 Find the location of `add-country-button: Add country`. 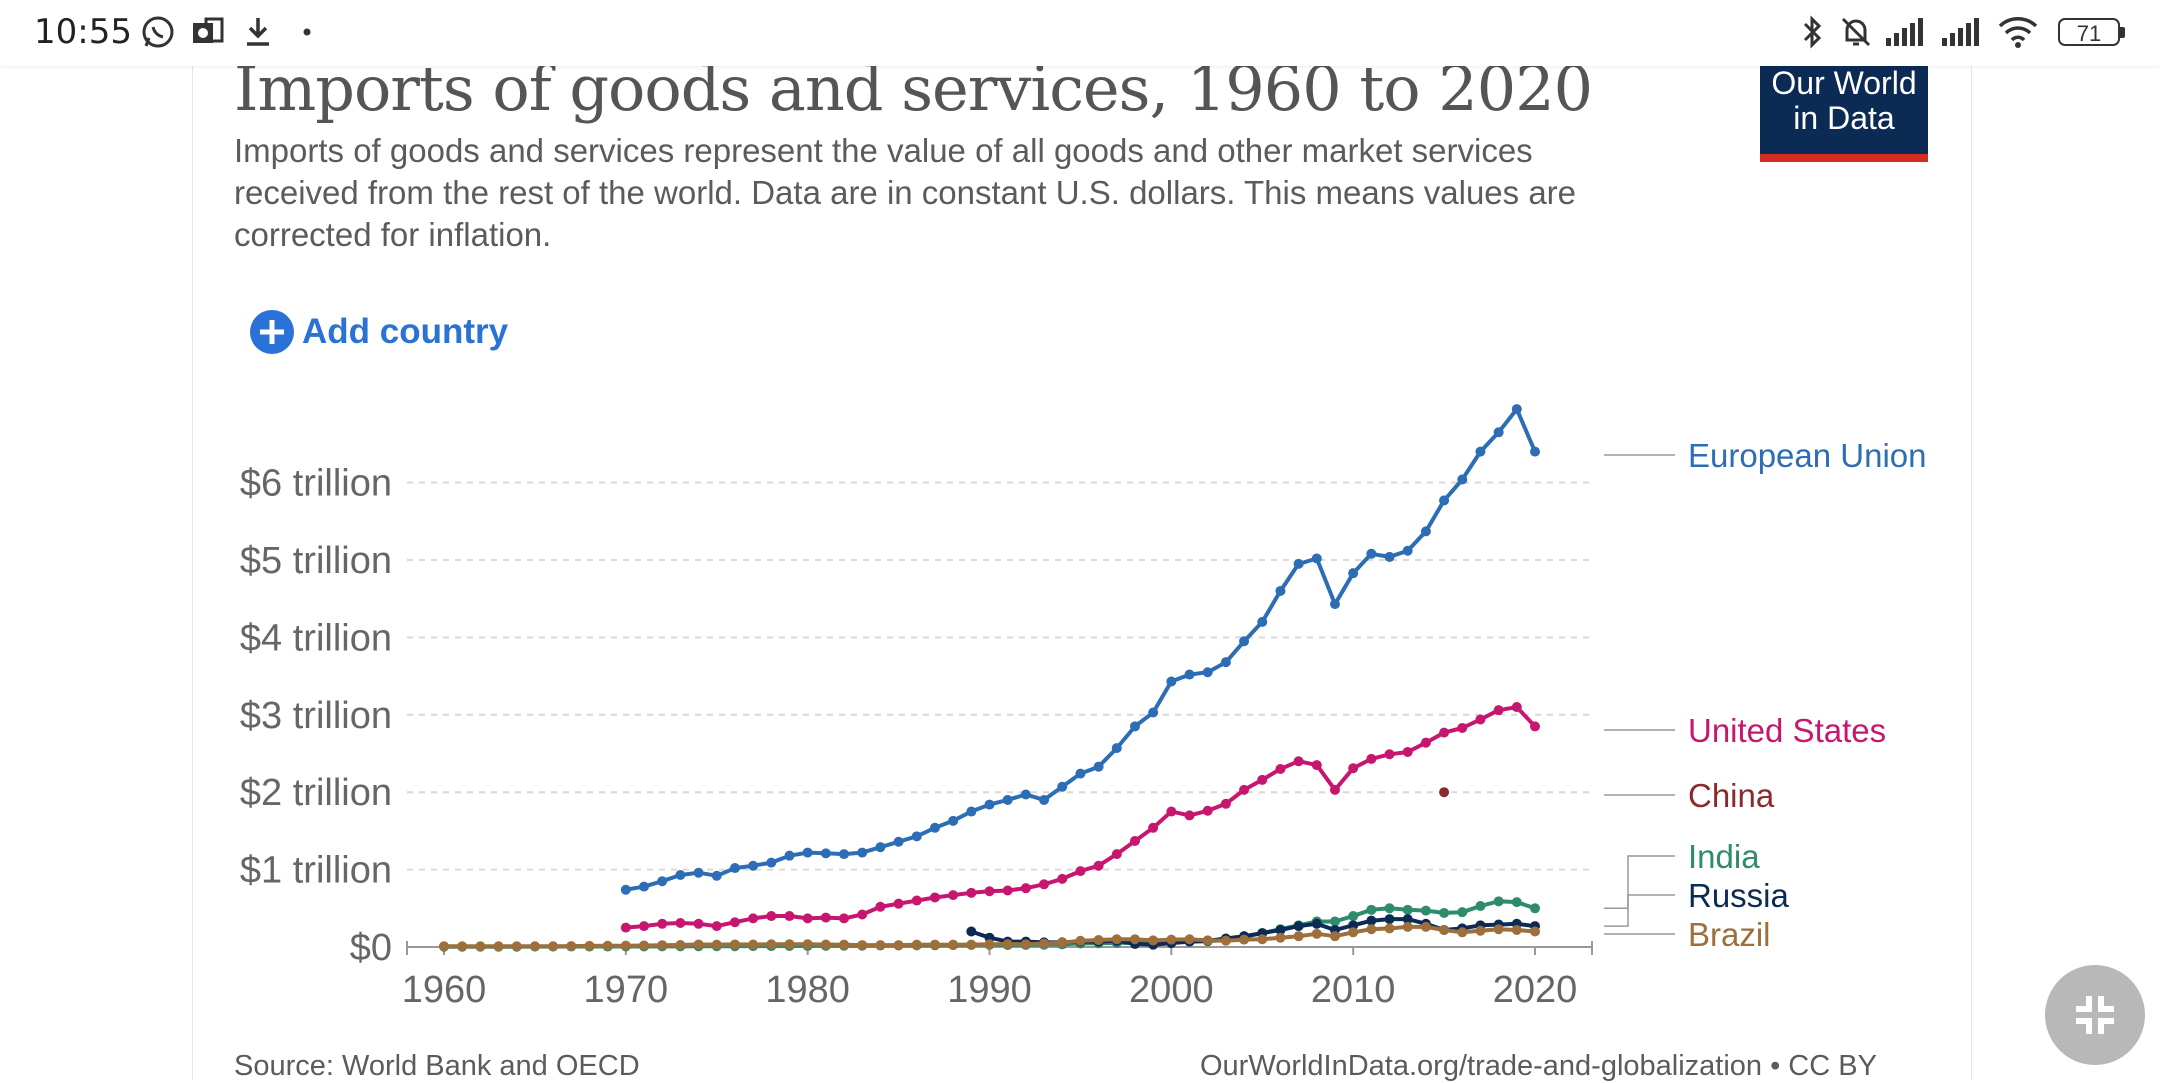

add-country-button: Add country is located at coordinates (379, 332).